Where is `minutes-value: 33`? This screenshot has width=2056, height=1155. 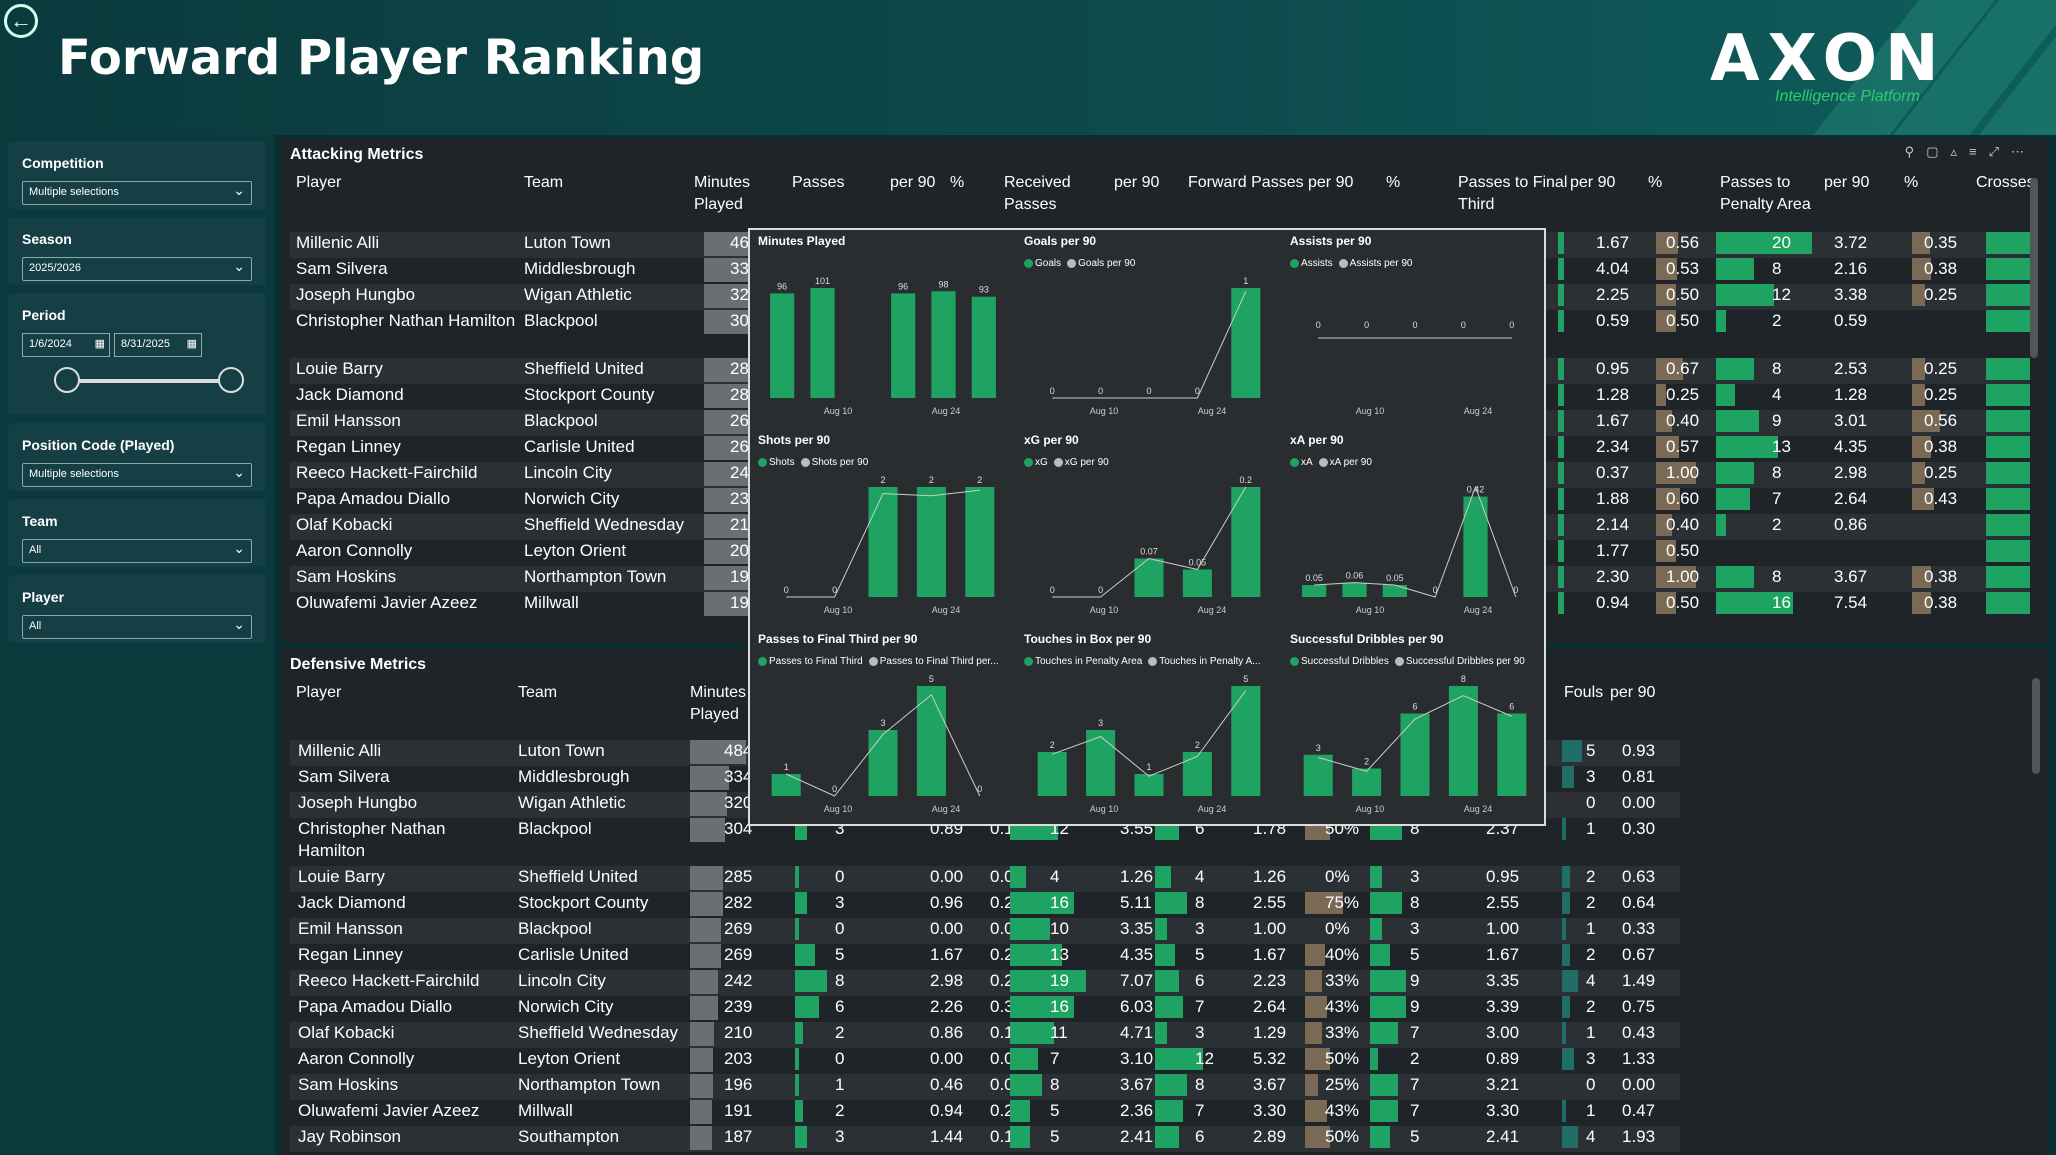 minutes-value: 33 is located at coordinates (739, 268).